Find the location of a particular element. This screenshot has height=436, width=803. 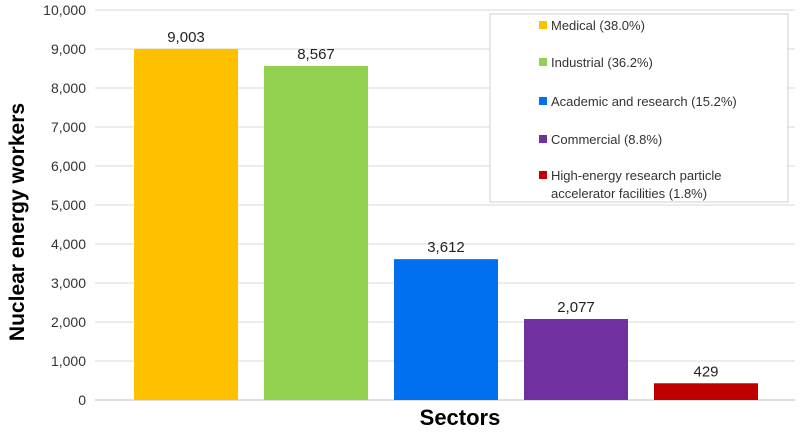

y-tick-label: 4,000 is located at coordinates (68, 244).